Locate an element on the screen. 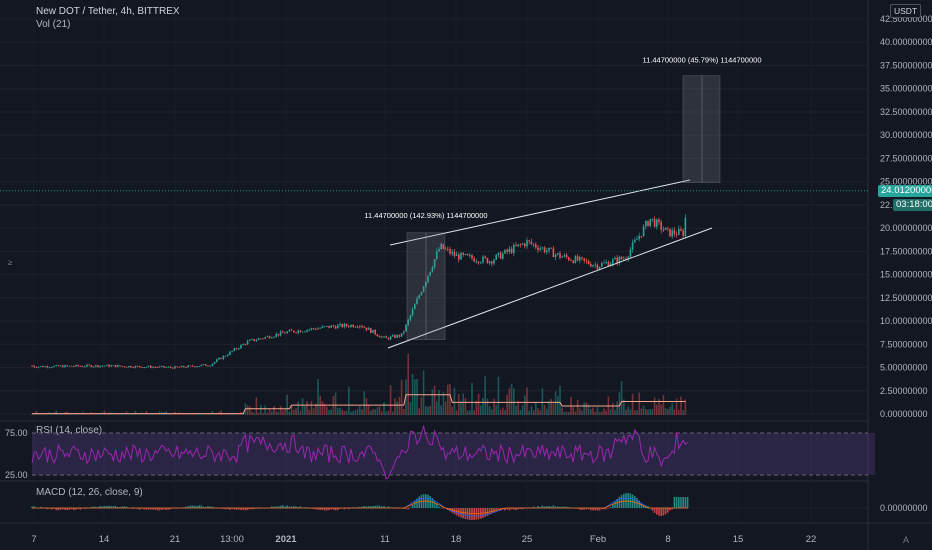  volume-legend: Vol (21) is located at coordinates (53, 24).